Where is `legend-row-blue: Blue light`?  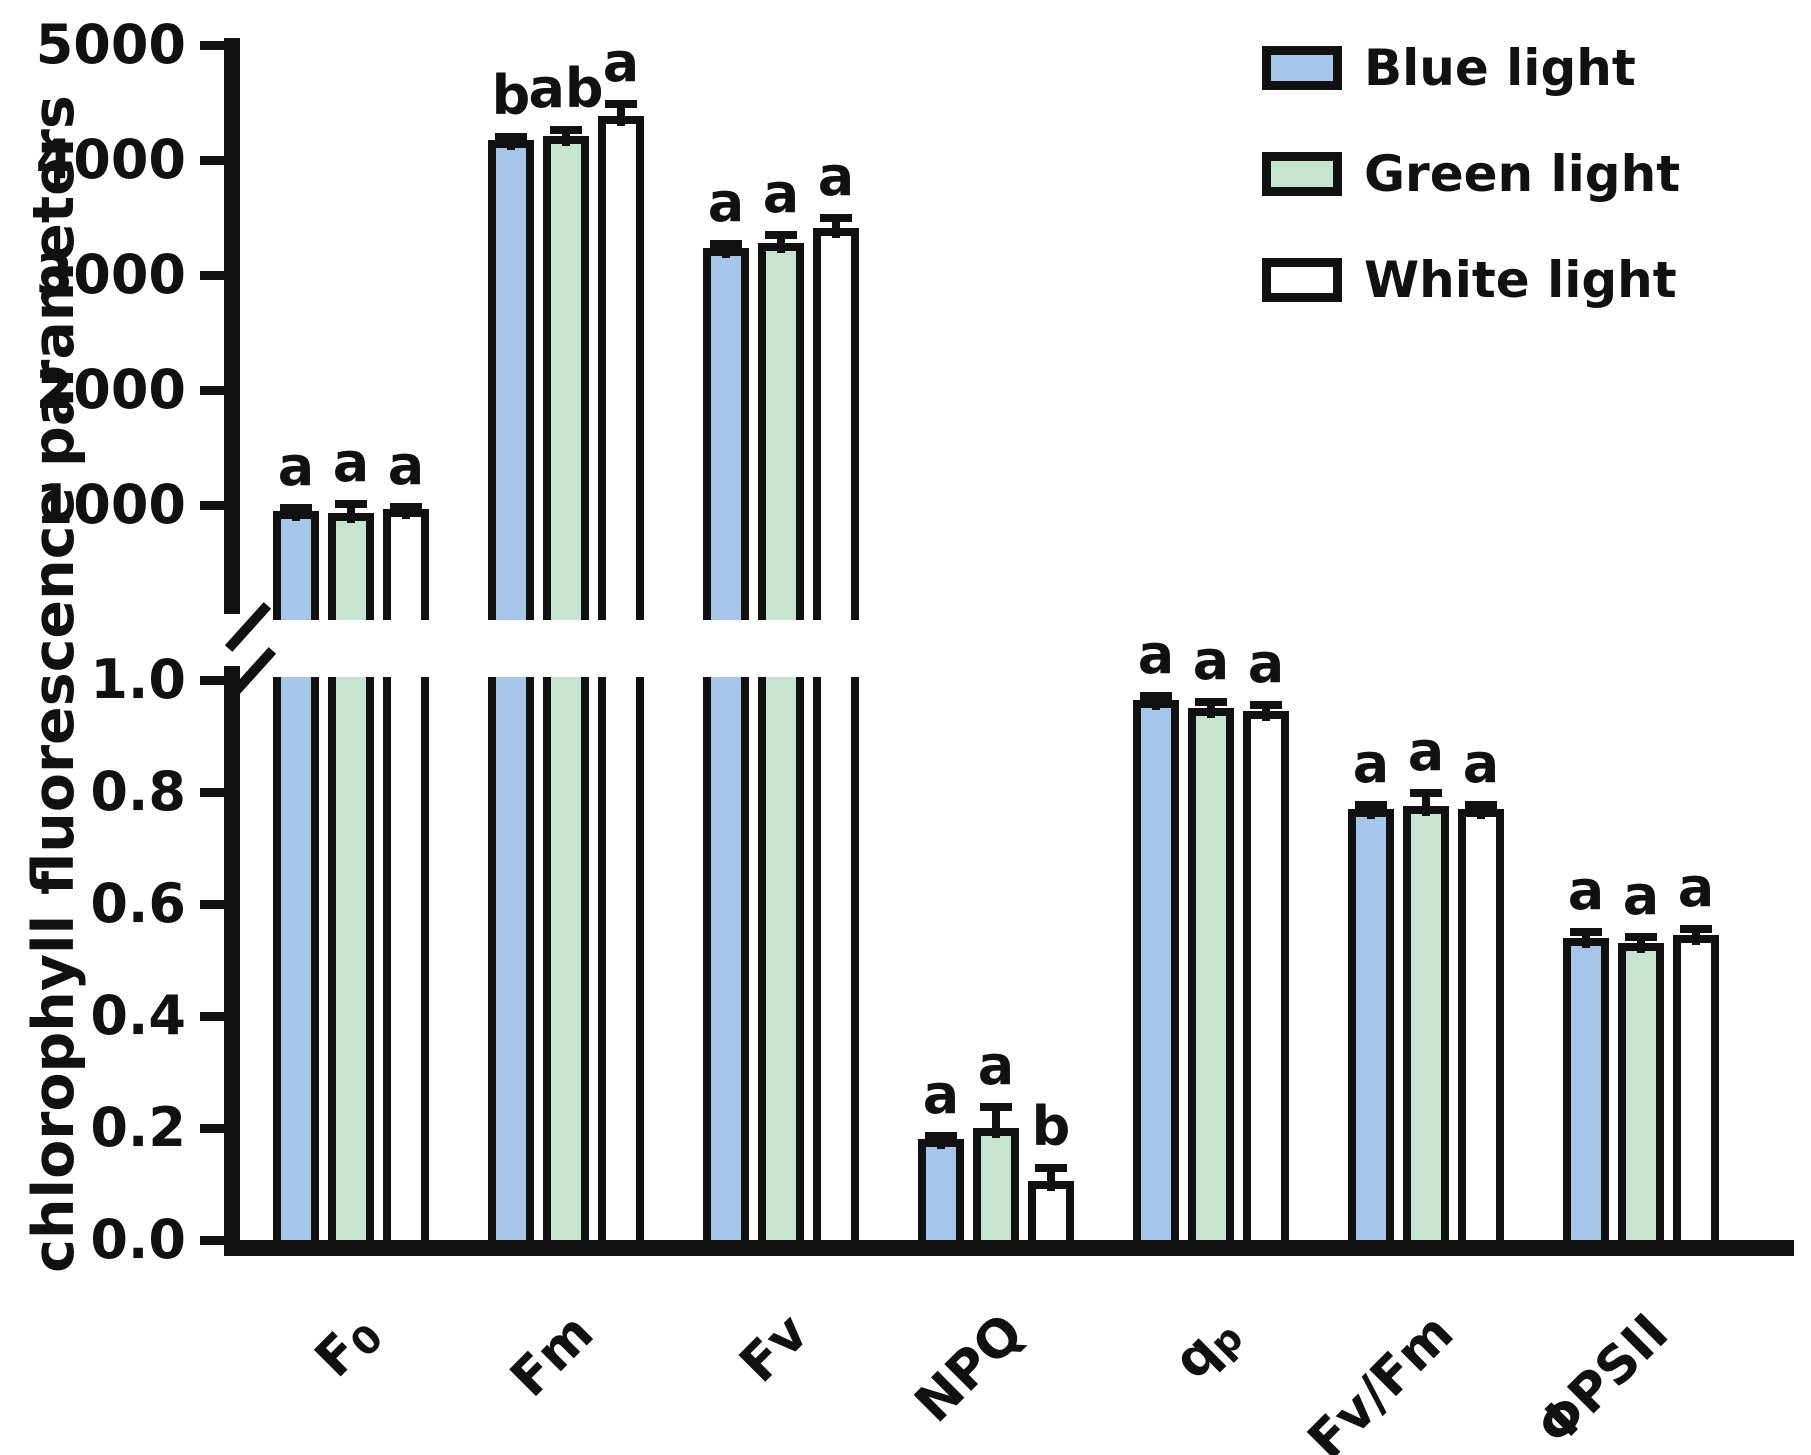 legend-row-blue: Blue light is located at coordinates (1532, 70).